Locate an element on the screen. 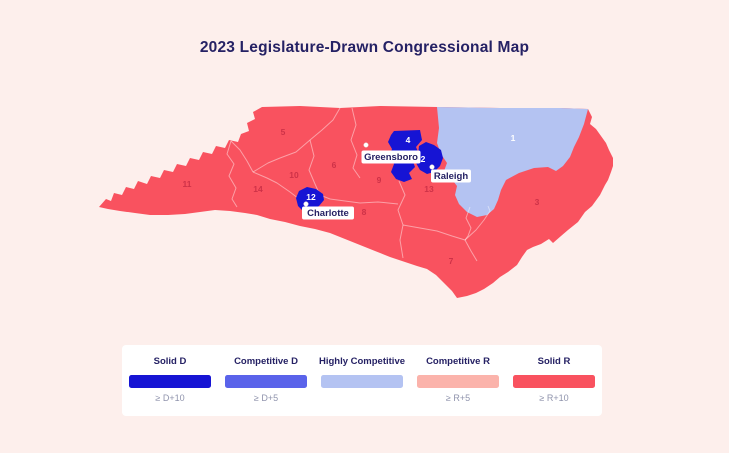 Image resolution: width=729 pixels, height=453 pixels. greensboro-city-label: Greensboro is located at coordinates (391, 157).